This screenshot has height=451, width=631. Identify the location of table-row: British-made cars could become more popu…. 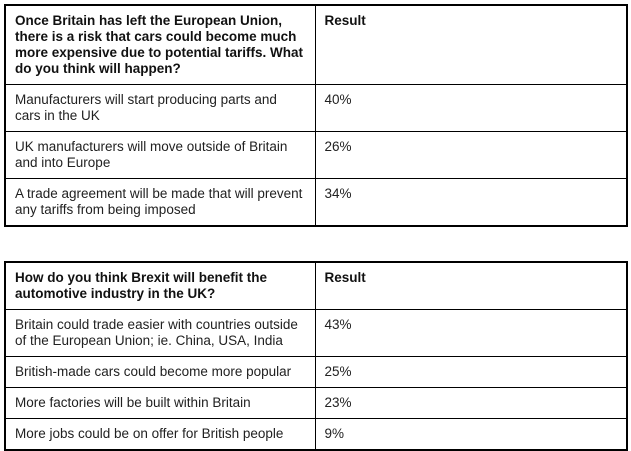
(316, 372).